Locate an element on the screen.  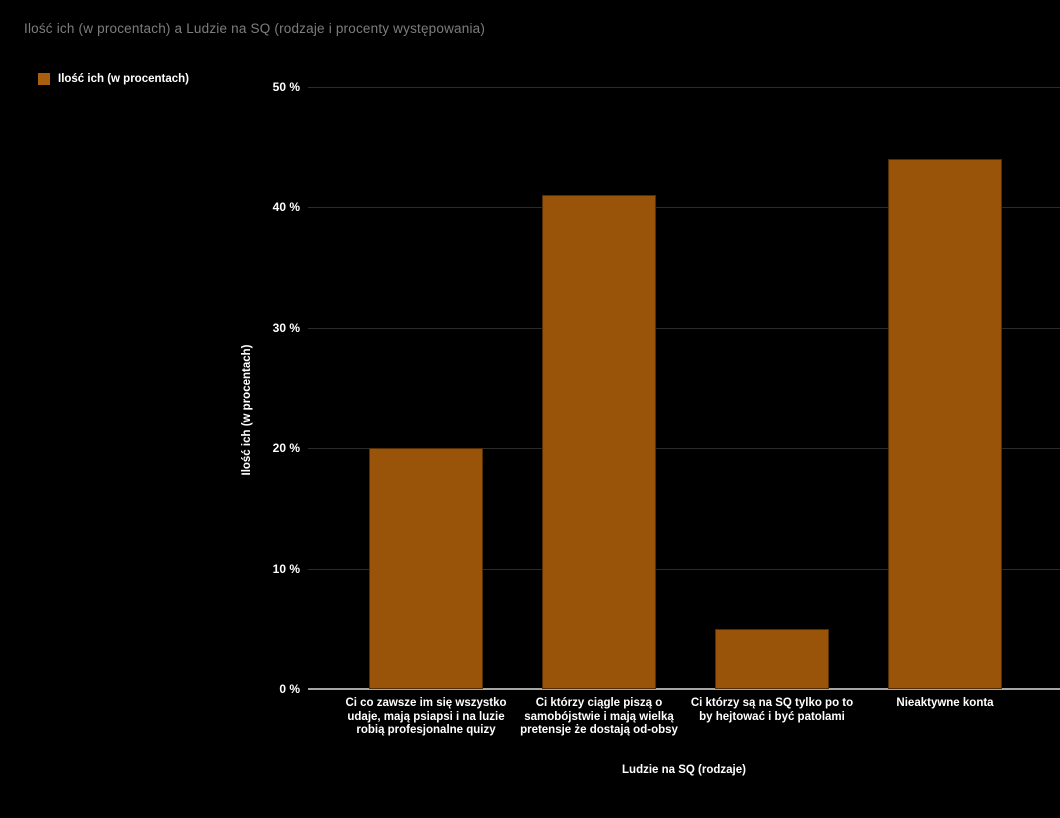
y-tick-label: 10 % is located at coordinates (286, 568).